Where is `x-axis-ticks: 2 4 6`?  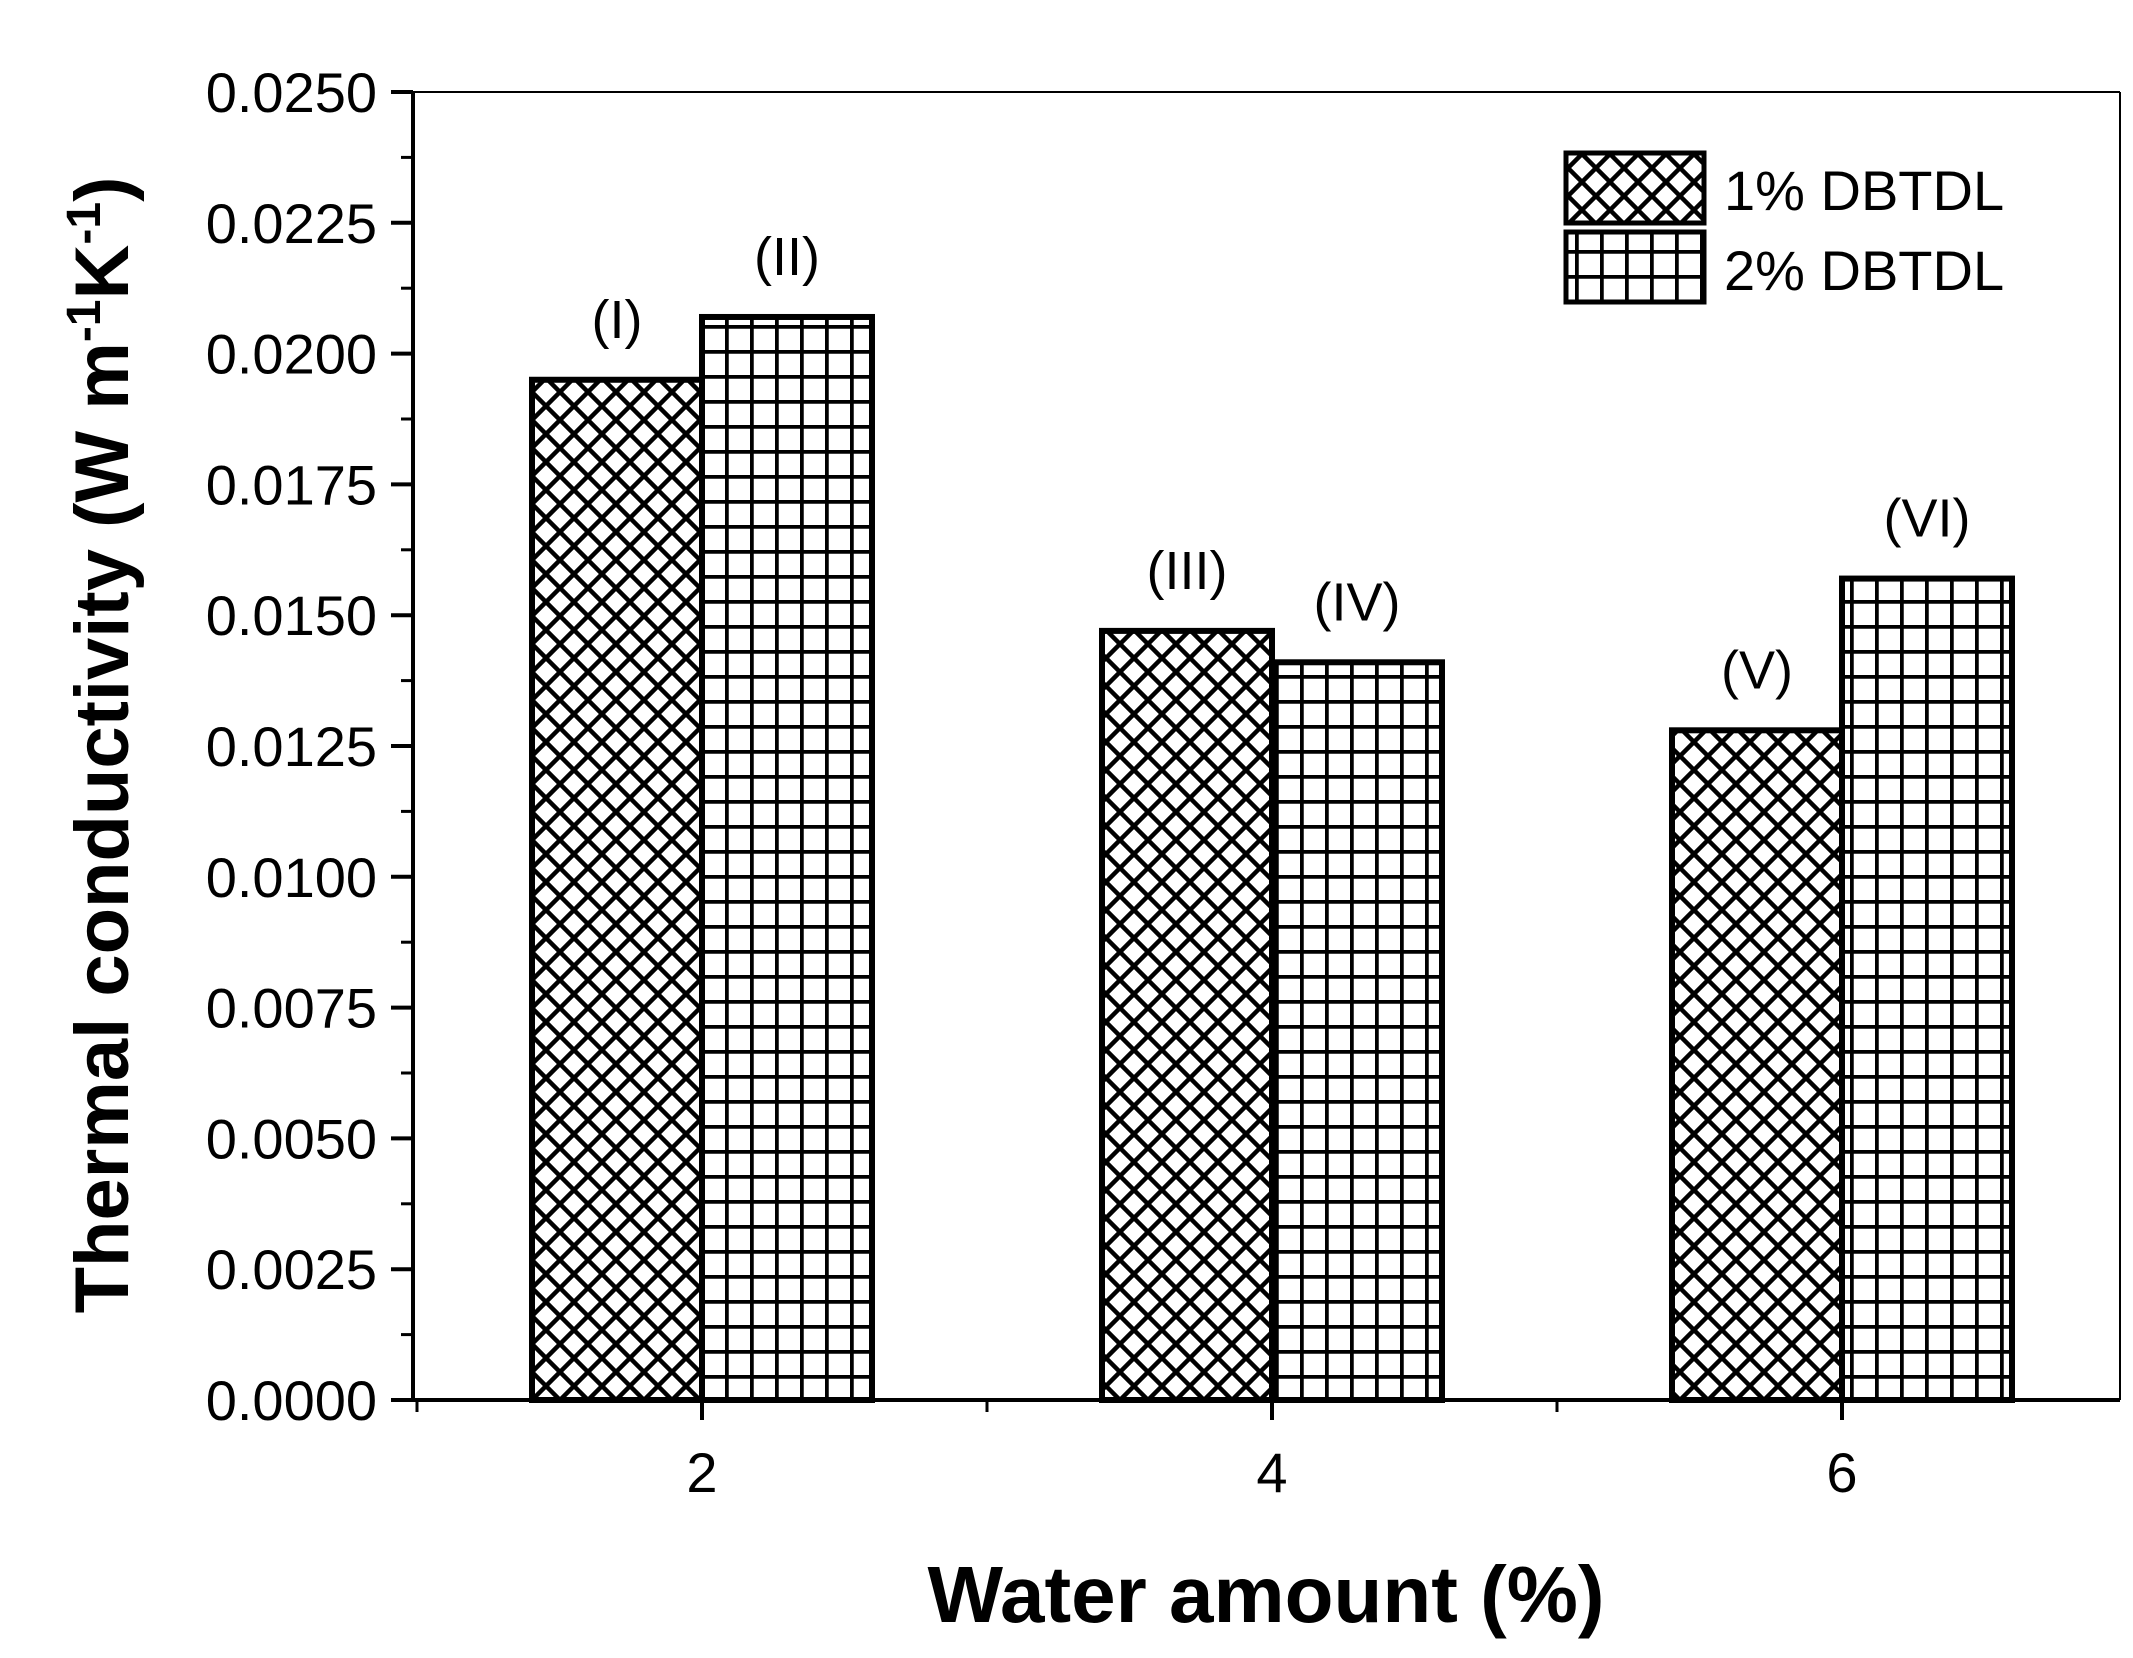
x-axis-ticks: 2 4 6 is located at coordinates (1136, 1452).